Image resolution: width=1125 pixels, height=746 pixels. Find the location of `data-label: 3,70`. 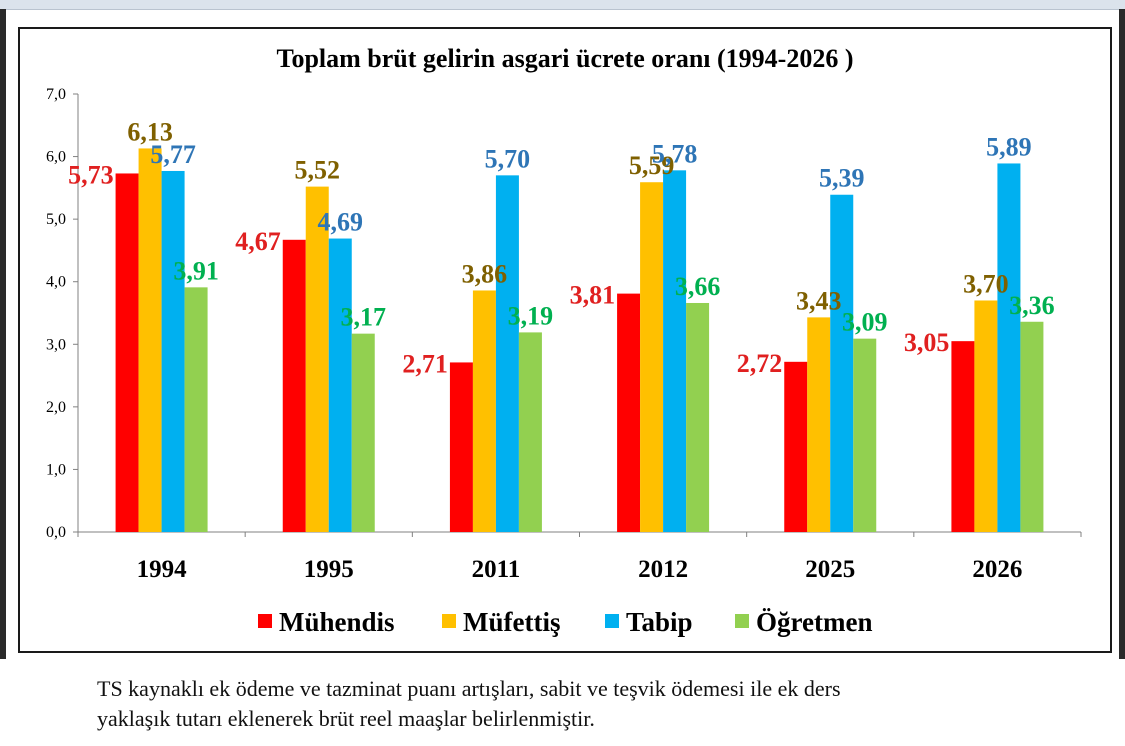

data-label: 3,70 is located at coordinates (986, 283).